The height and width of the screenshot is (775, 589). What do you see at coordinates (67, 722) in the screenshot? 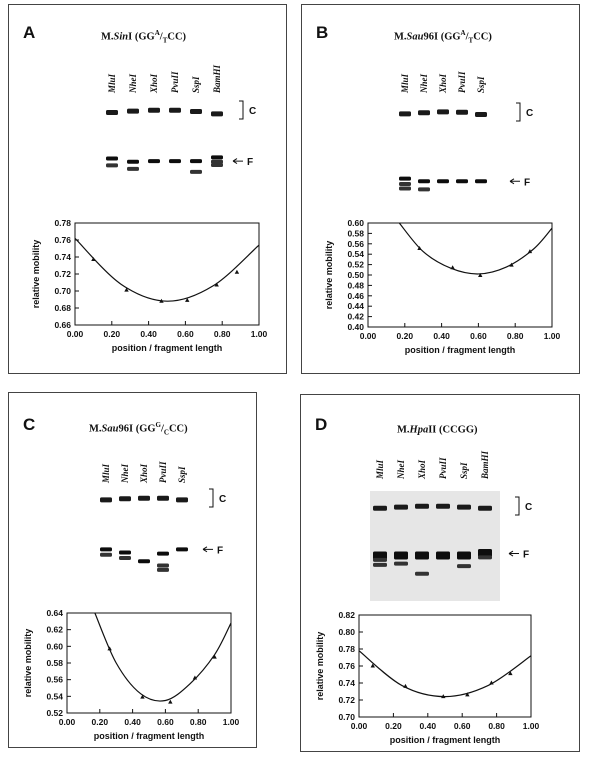
I see `x-tick-label: 0.00` at bounding box center [67, 722].